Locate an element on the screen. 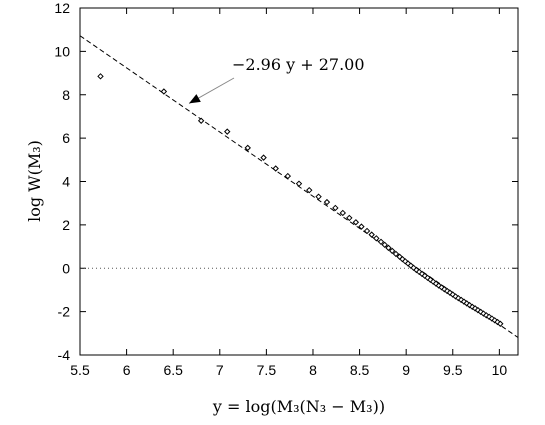 The width and height of the screenshot is (545, 425). y-tick-label-0: -4 is located at coordinates (64, 355).